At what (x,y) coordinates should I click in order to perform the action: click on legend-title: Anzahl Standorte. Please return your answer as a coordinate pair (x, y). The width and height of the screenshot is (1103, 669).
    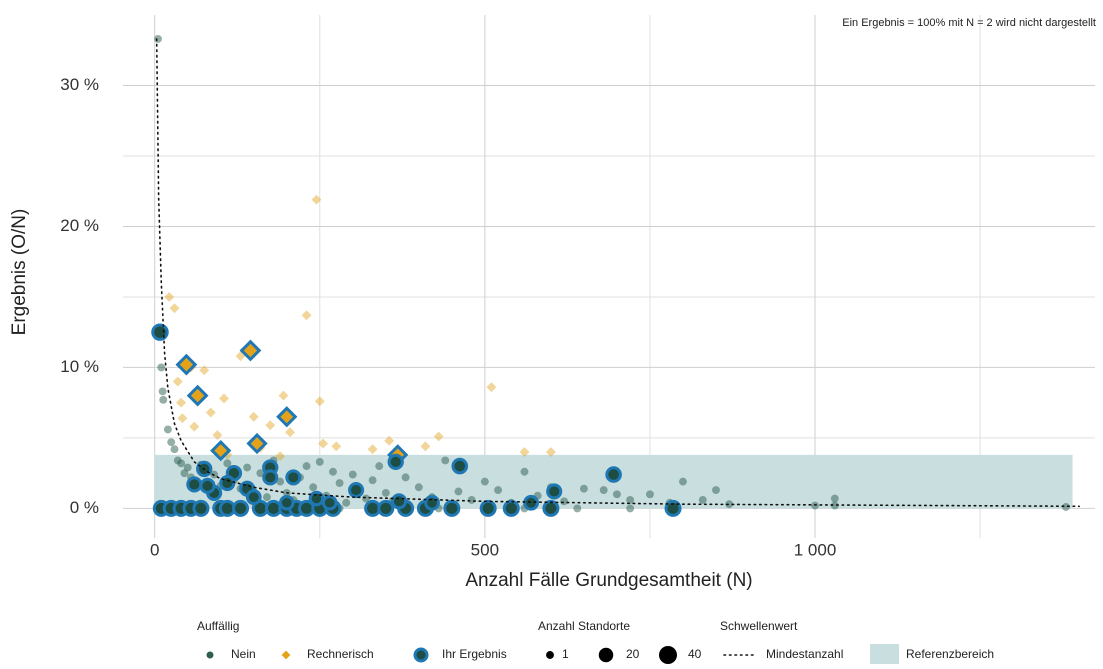
    Looking at the image, I should click on (584, 626).